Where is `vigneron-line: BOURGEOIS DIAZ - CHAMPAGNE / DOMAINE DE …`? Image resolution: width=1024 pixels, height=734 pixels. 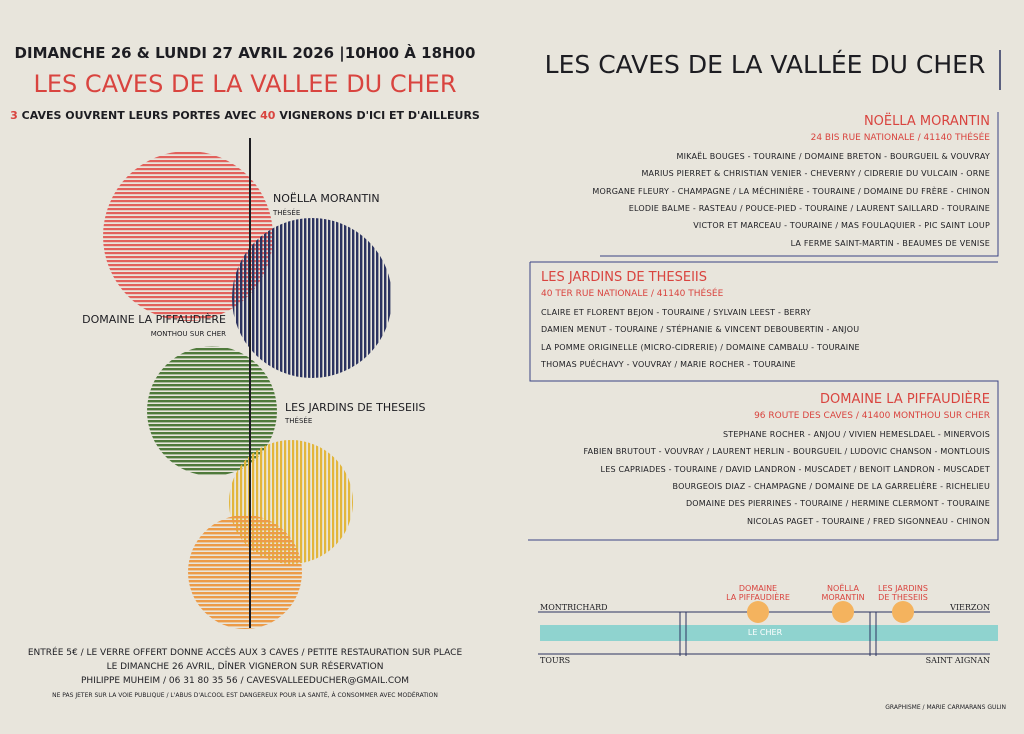 vigneron-line: BOURGEOIS DIAZ - CHAMPAGNE / DOMAINE DE … is located at coordinates (831, 486).